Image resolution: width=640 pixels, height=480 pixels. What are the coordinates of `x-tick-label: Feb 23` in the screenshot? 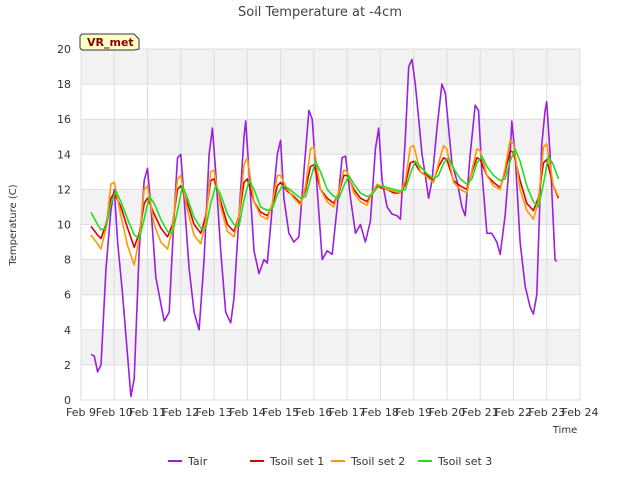 It's located at (546, 412).